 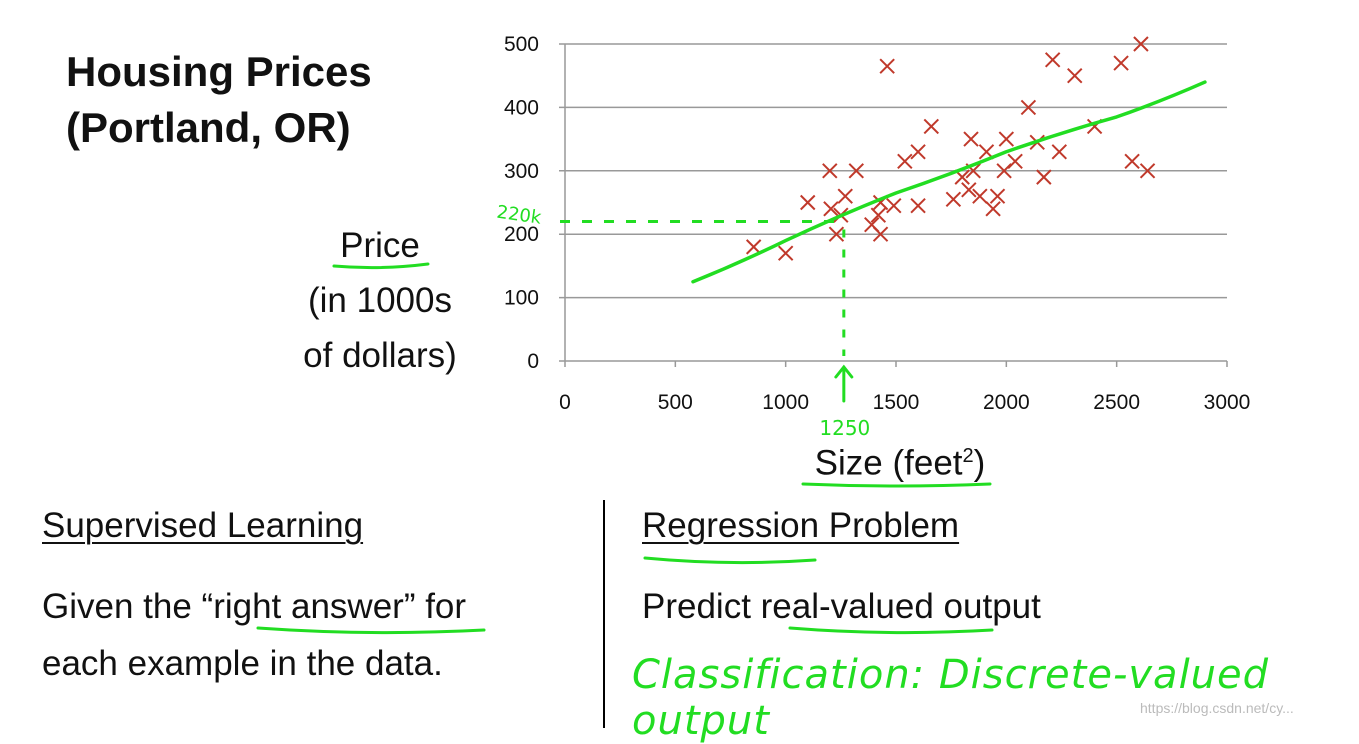 What do you see at coordinates (521, 107) in the screenshot?
I see `y-tick-label: 400` at bounding box center [521, 107].